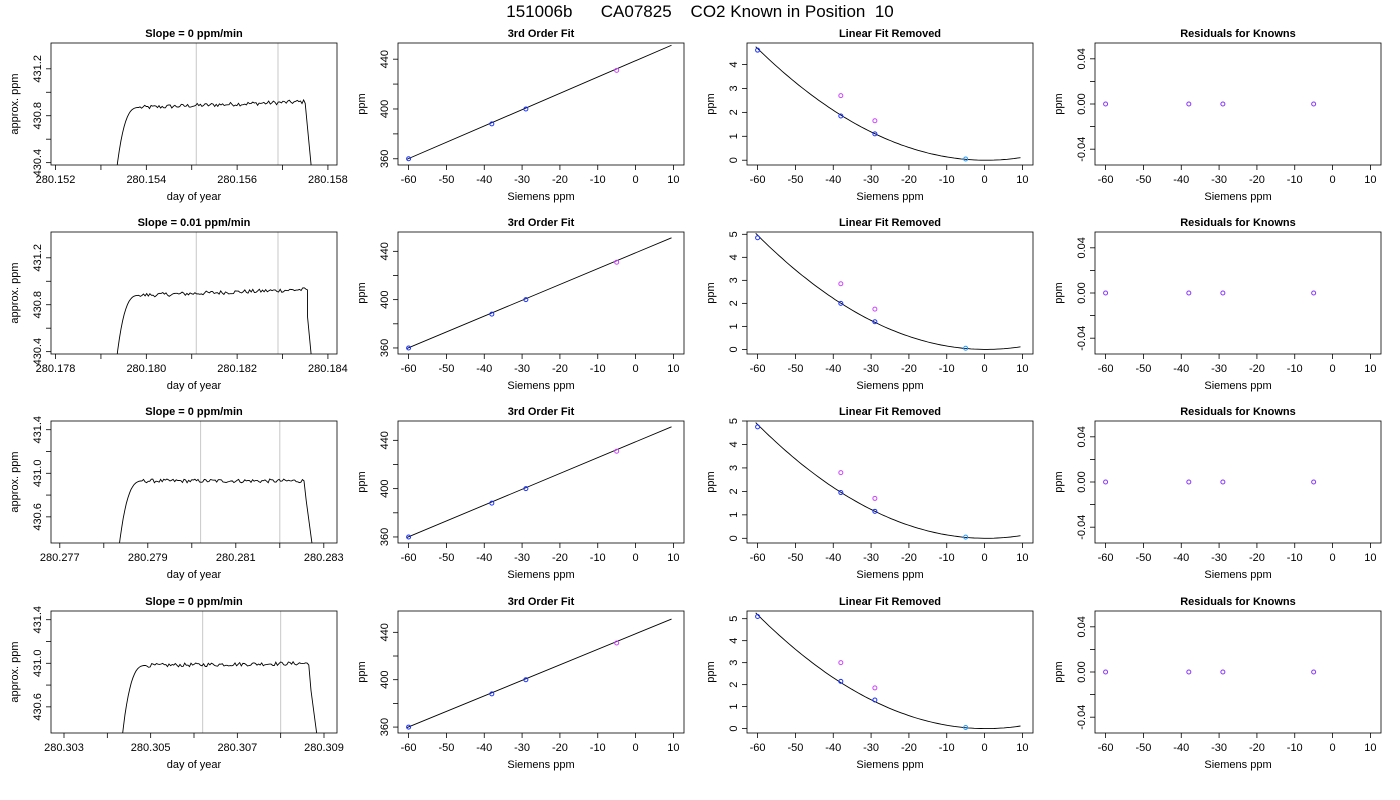 Image resolution: width=1400 pixels, height=800 pixels. What do you see at coordinates (758, 748) in the screenshot?
I see `x-tick-label: -60` at bounding box center [758, 748].